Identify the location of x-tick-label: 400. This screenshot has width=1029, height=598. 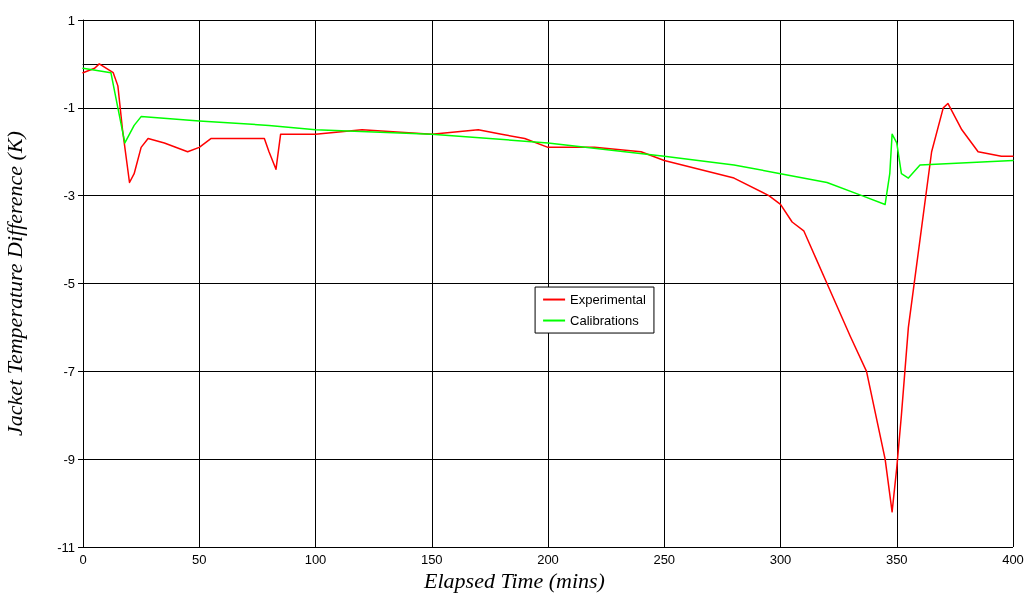
(1013, 559).